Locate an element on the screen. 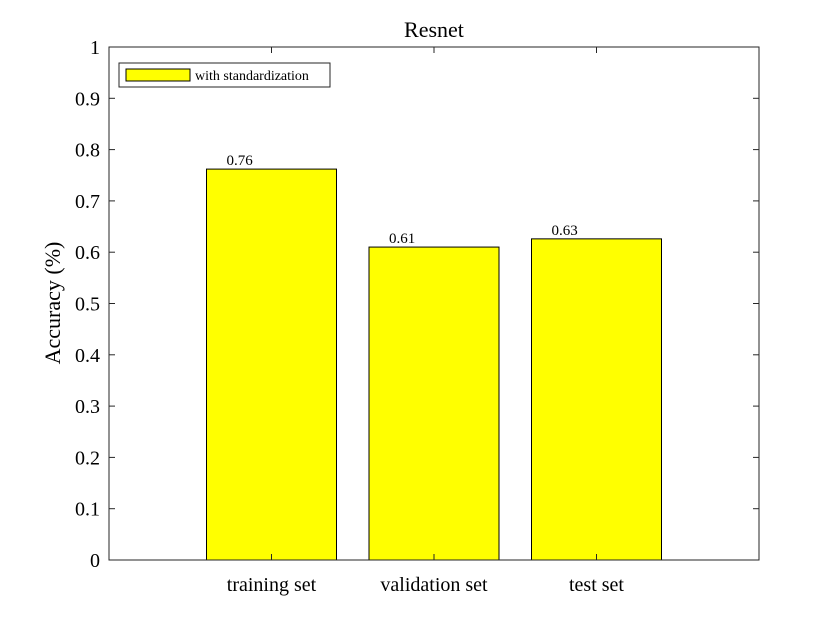 This screenshot has height=630, width=840. legend: with standardization is located at coordinates (224, 75).